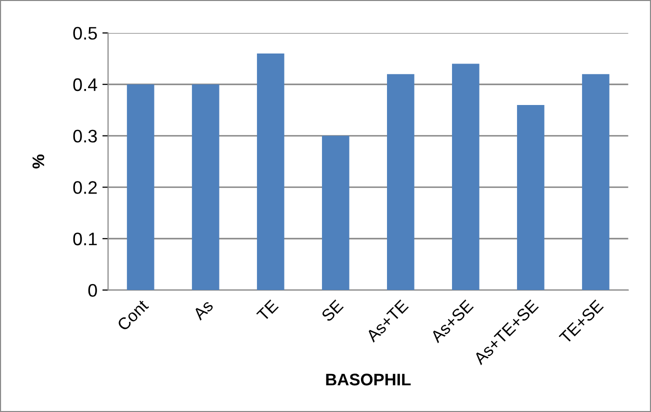  What do you see at coordinates (332, 310) in the screenshot?
I see `x-tick-label: SE` at bounding box center [332, 310].